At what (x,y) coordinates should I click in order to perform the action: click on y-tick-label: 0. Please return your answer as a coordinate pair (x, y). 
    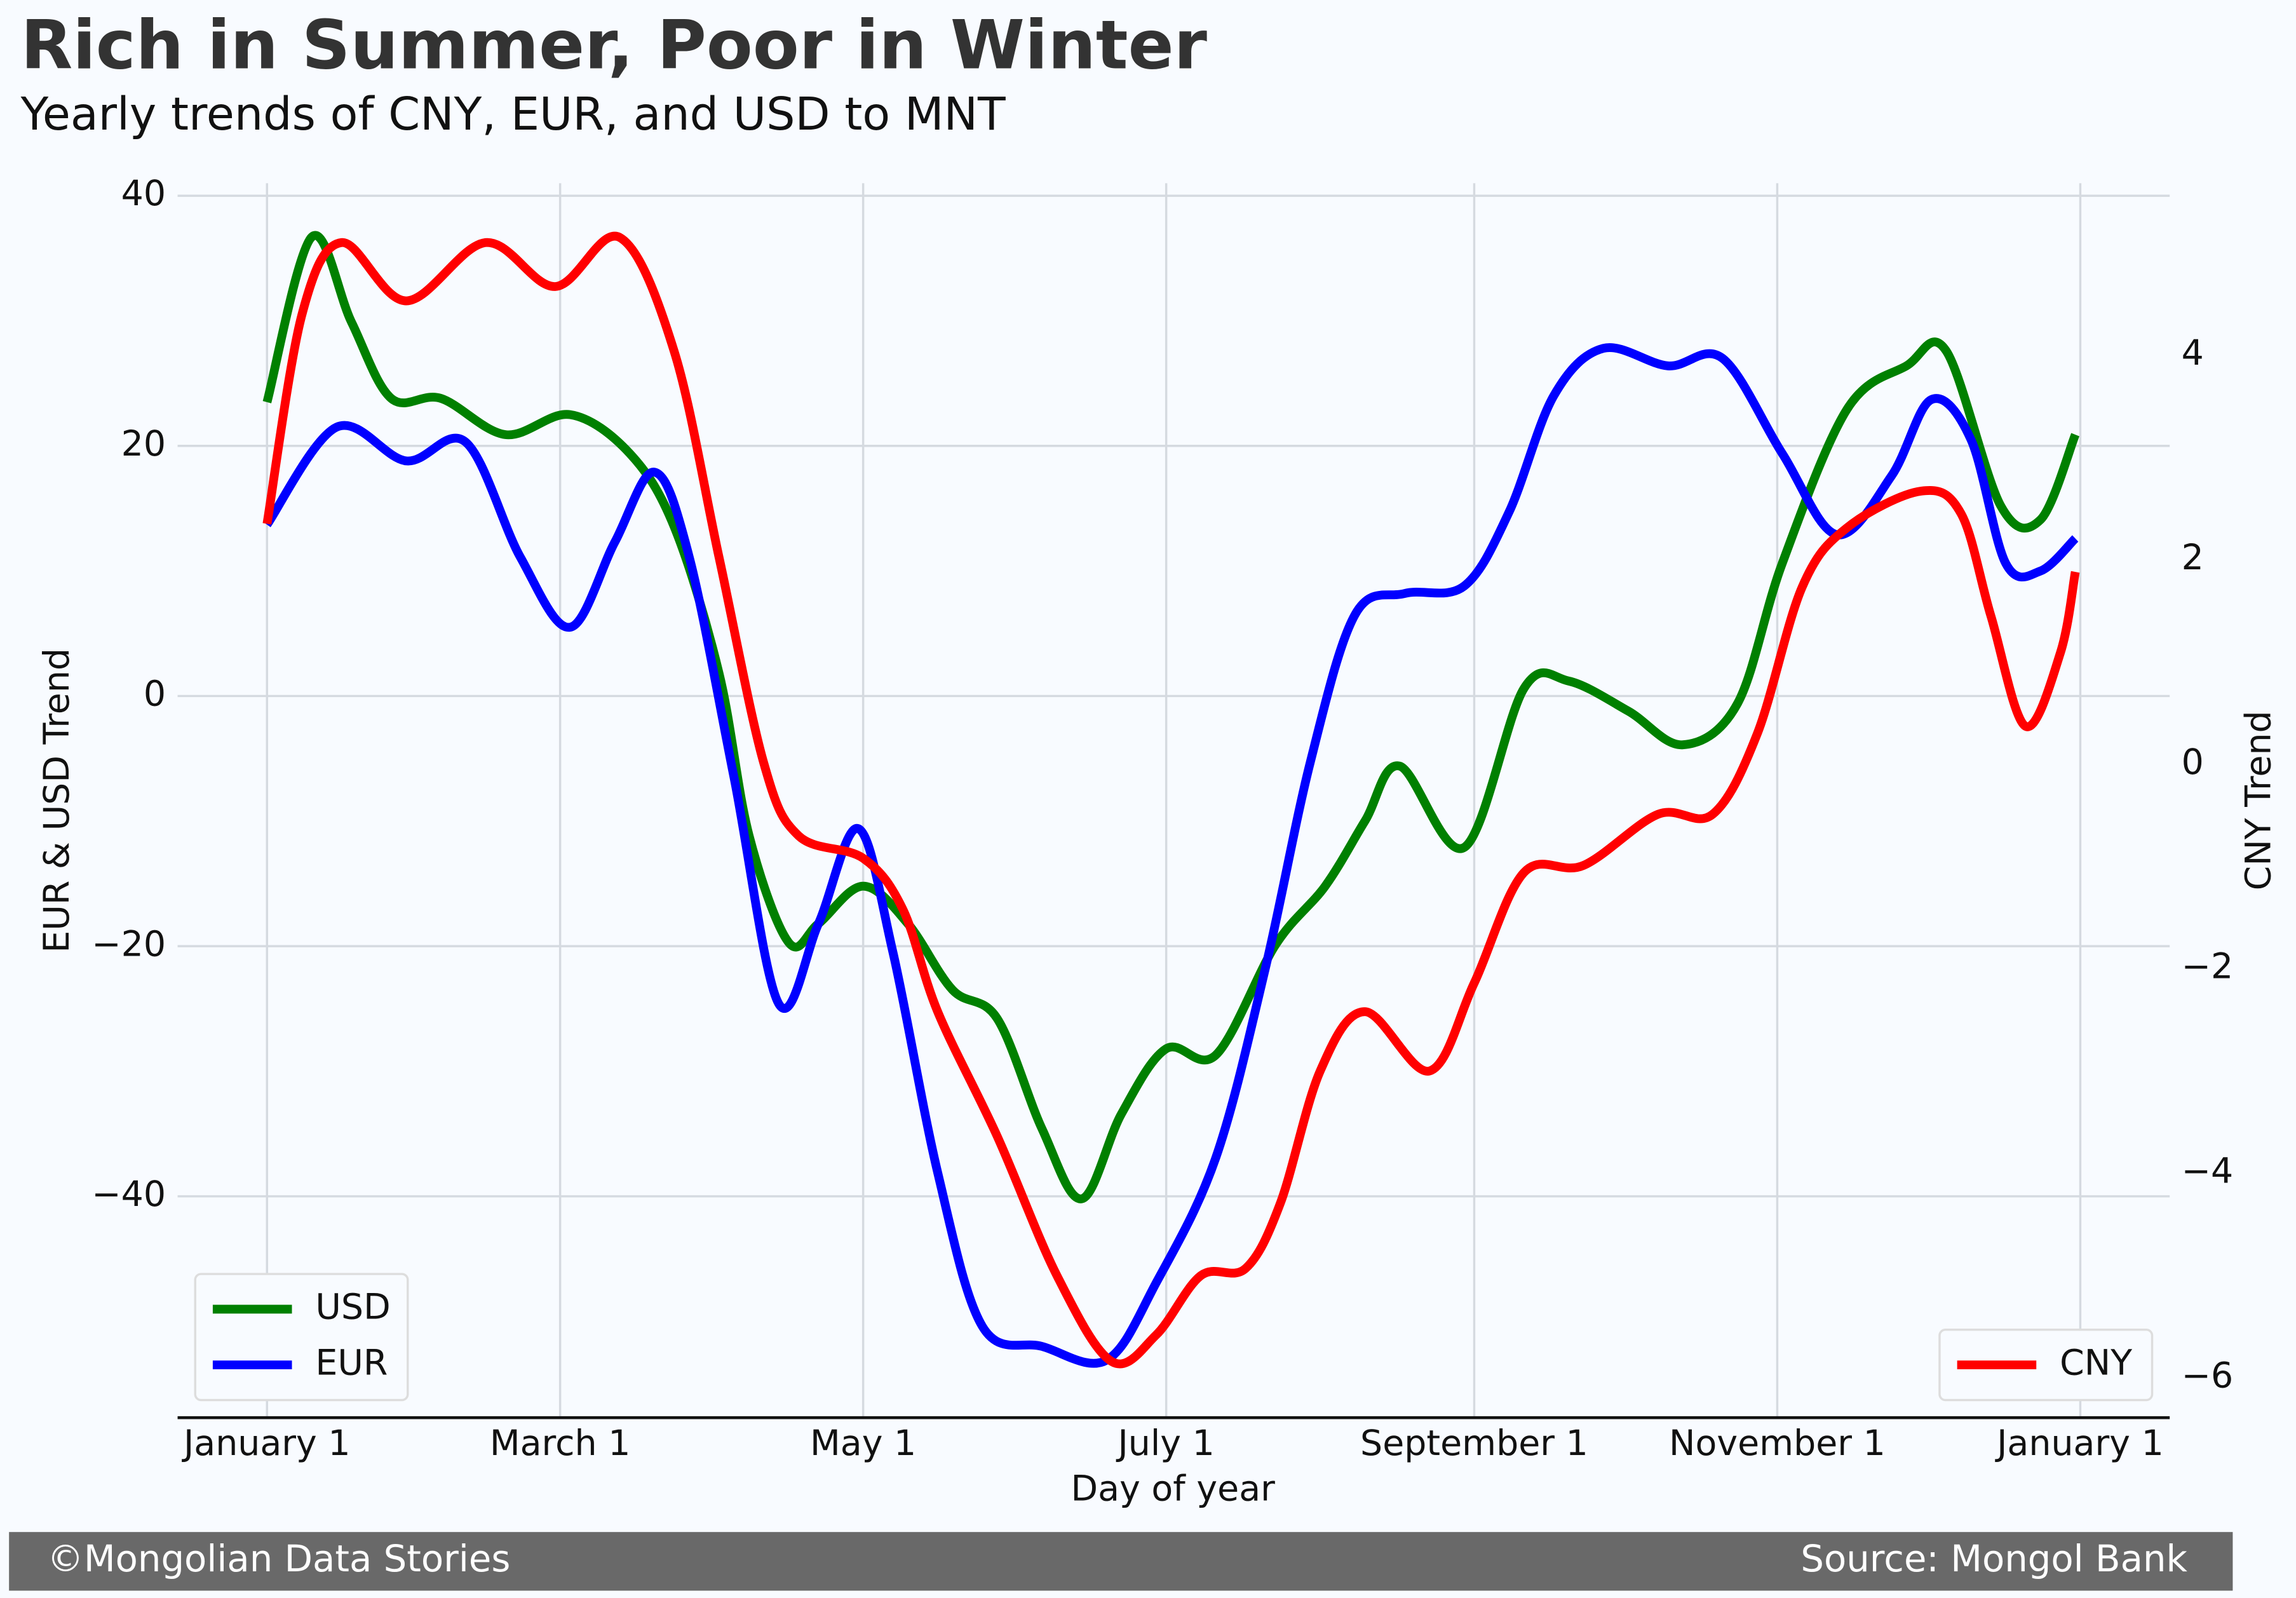
    Looking at the image, I should click on (155, 694).